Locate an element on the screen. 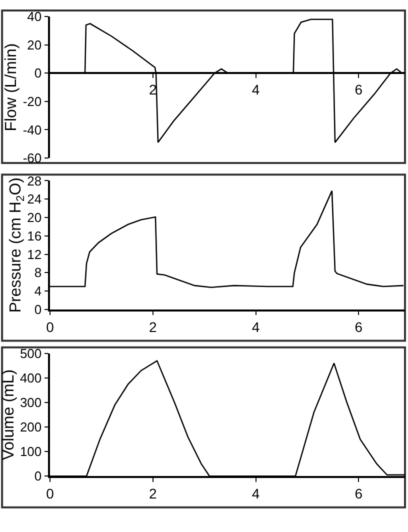 Image resolution: width=408 pixels, height=532 pixels. y-tick-label: 28 is located at coordinates (34, 180).